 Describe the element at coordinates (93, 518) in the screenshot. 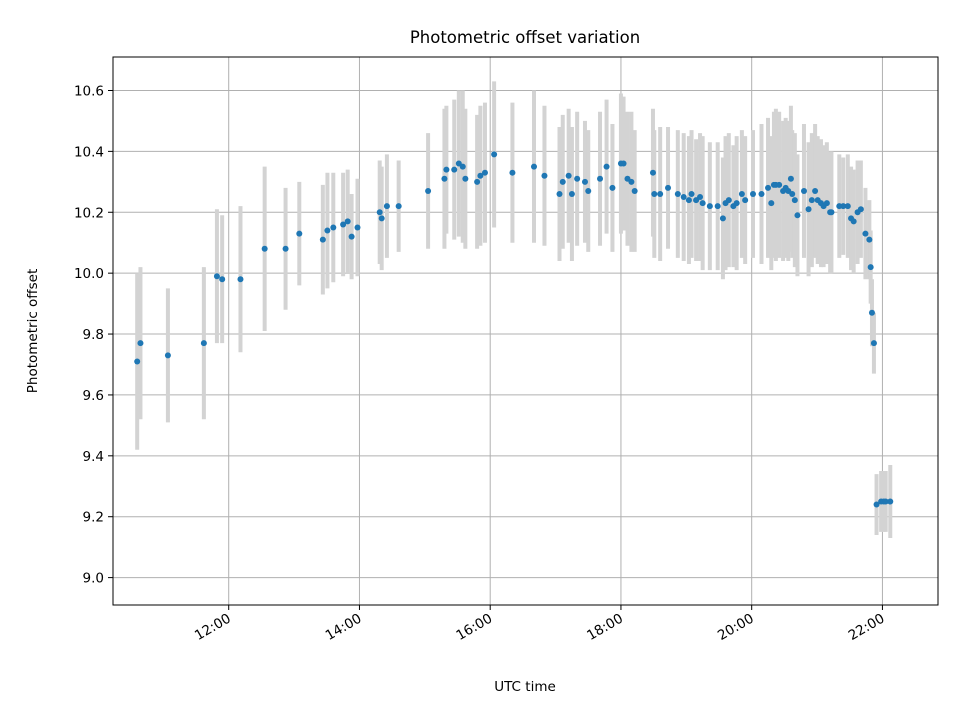

I see `y-tick-label: 9.2` at that location.